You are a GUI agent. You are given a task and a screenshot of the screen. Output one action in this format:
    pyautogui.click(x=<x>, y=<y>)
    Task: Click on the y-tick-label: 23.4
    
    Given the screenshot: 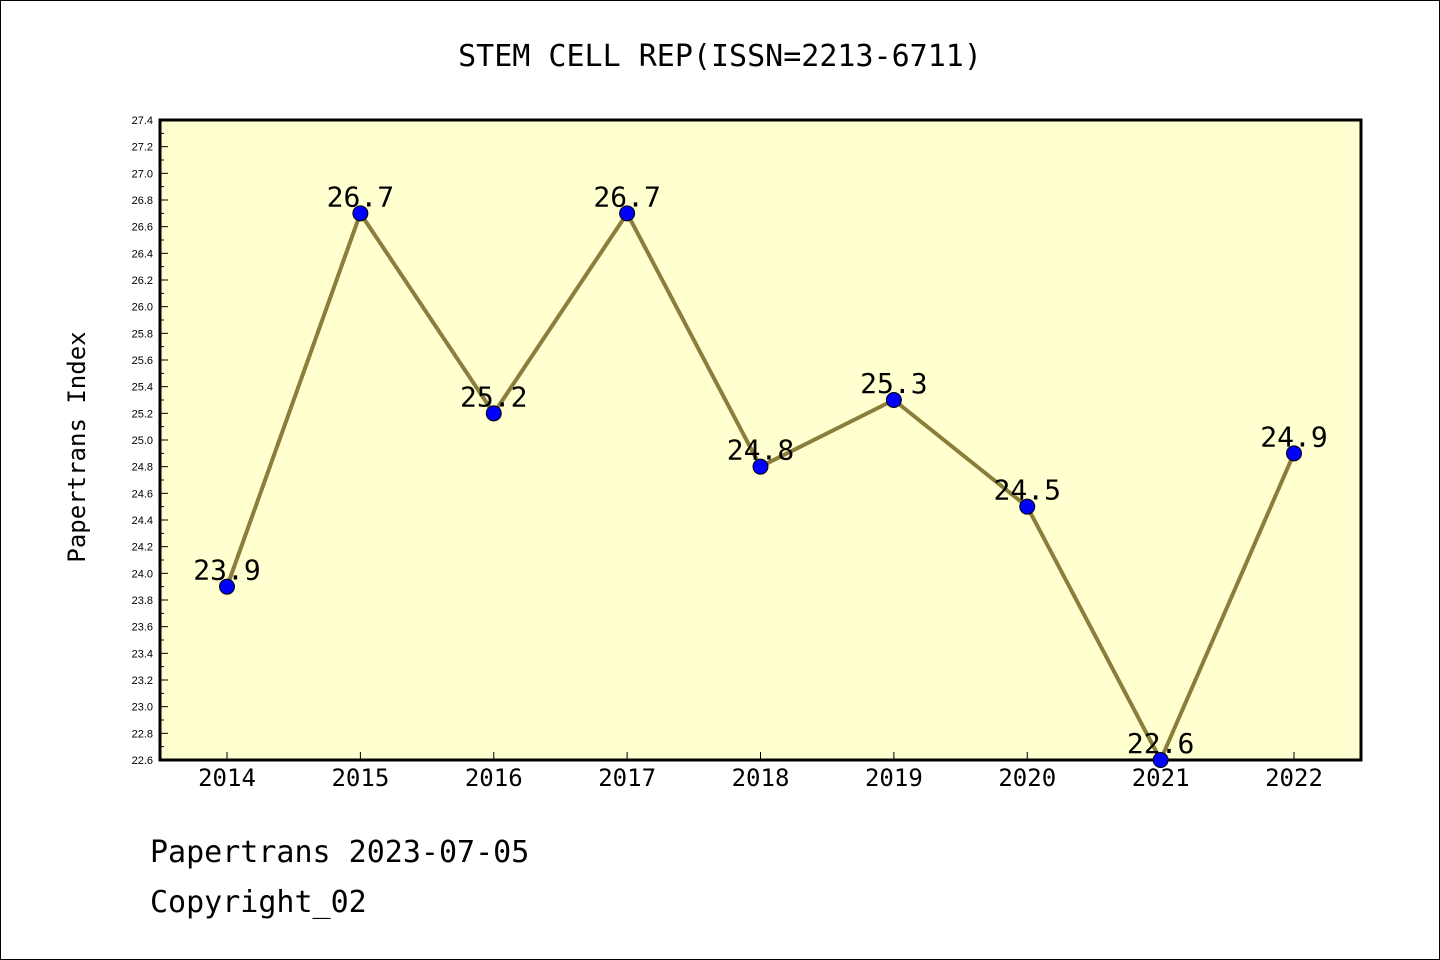 What is the action you would take?
    pyautogui.click(x=142, y=654)
    